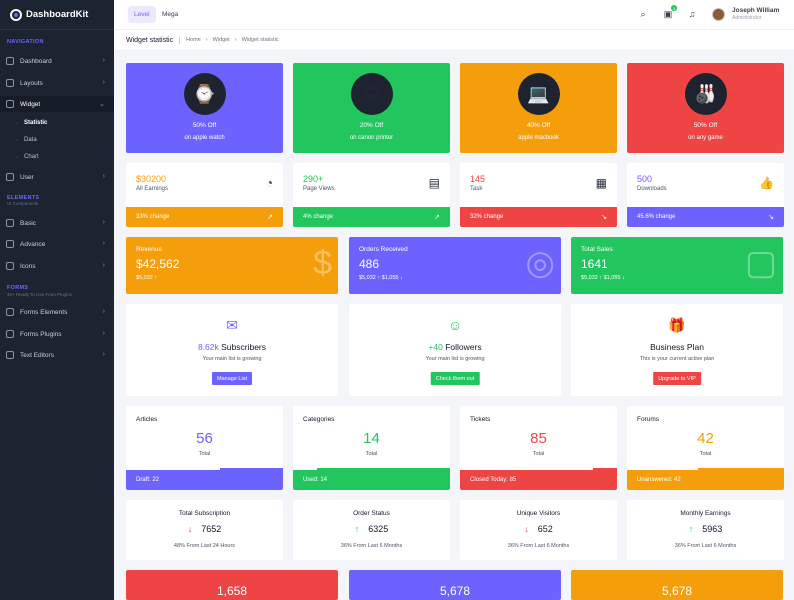 Image resolution: width=794 pixels, height=600 pixels. Describe the element at coordinates (25, 140) in the screenshot. I see `sidebar-subitem-data: Data` at that location.